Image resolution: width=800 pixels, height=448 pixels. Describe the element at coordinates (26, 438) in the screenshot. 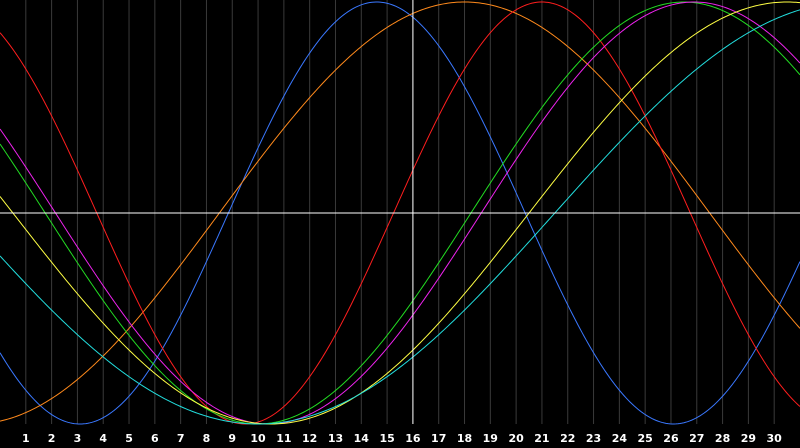

I see `x-tick-label: 1` at that location.